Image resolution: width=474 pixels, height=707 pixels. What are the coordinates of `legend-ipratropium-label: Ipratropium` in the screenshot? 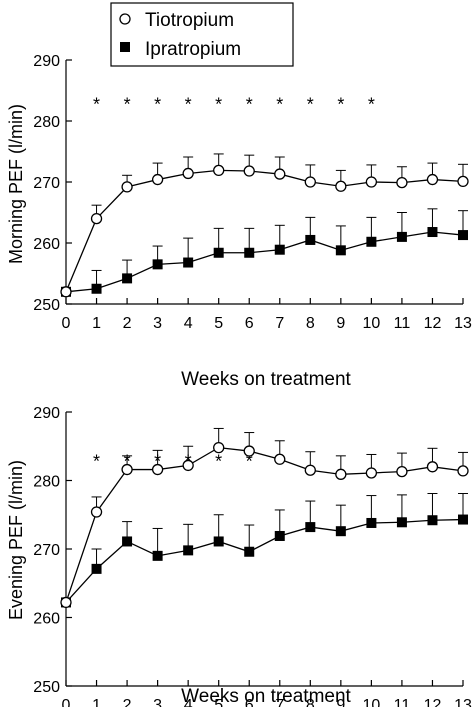 It's located at (193, 49).